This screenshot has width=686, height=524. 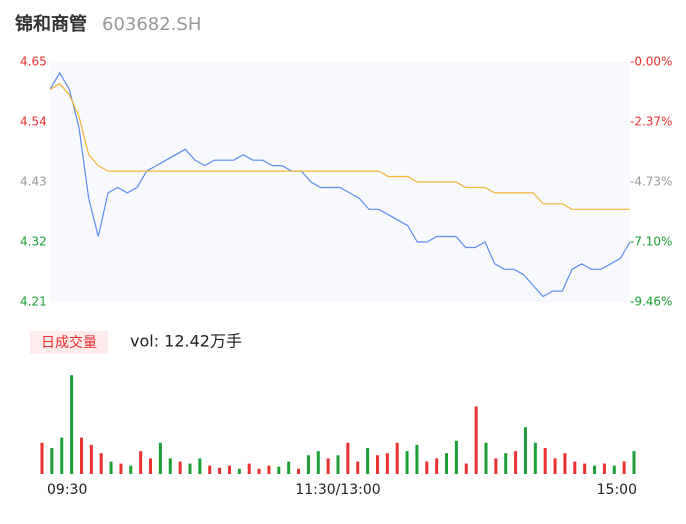 I want to click on volume-badge, so click(x=69, y=342).